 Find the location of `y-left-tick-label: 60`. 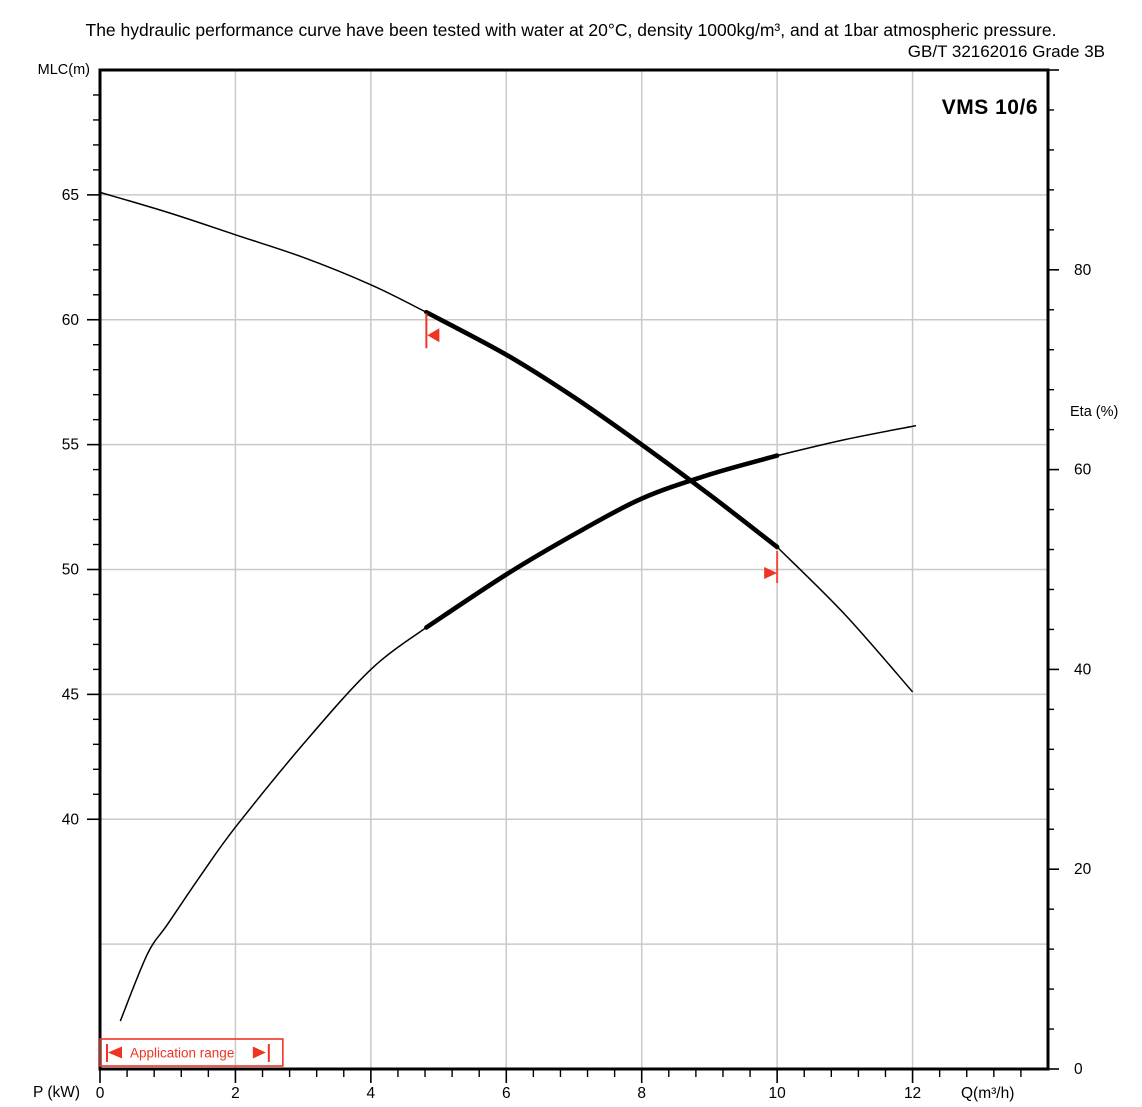

y-left-tick-label: 60 is located at coordinates (71, 320).